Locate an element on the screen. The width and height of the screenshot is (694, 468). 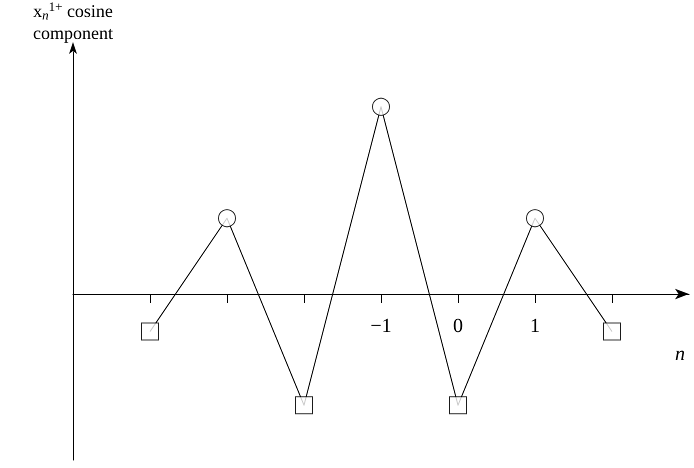
x-axis-title: n is located at coordinates (680, 354).